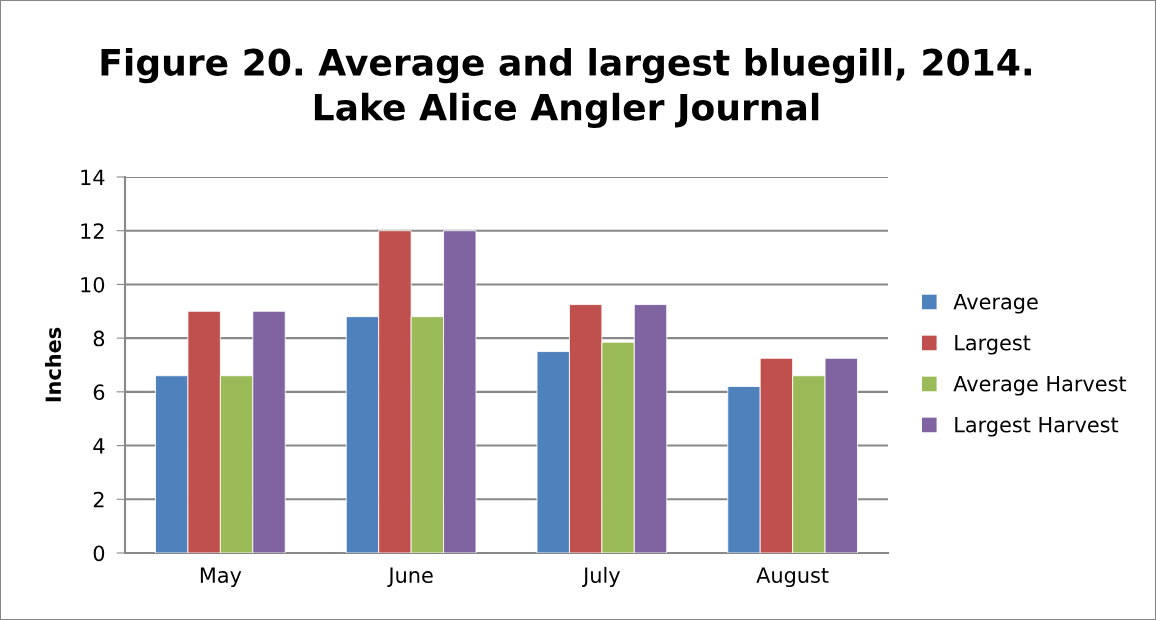 Image resolution: width=1156 pixels, height=620 pixels. Describe the element at coordinates (566, 88) in the screenshot. I see `chart-title: Figure 20. Average and largest bluegill, 2014. Lake Alice Angler Journal` at that location.